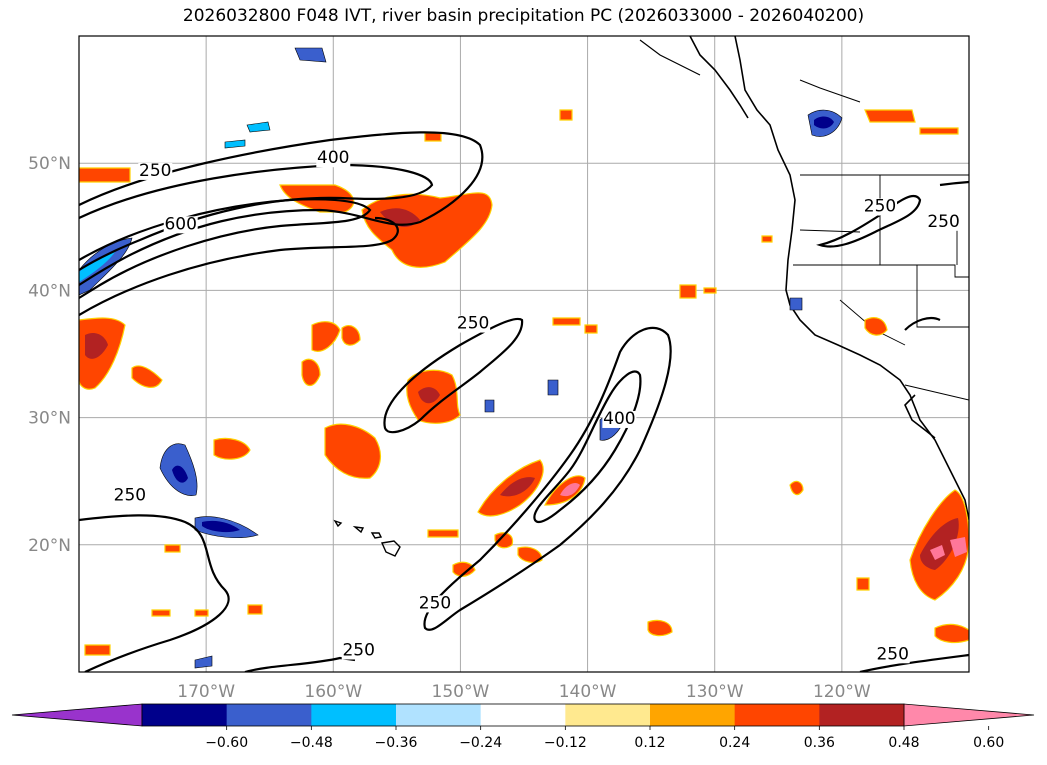 The height and width of the screenshot is (765, 1047). Describe the element at coordinates (49, 355) in the screenshot. I see `latitude-labels: 20°N 30°N 40°N 50°N` at that location.